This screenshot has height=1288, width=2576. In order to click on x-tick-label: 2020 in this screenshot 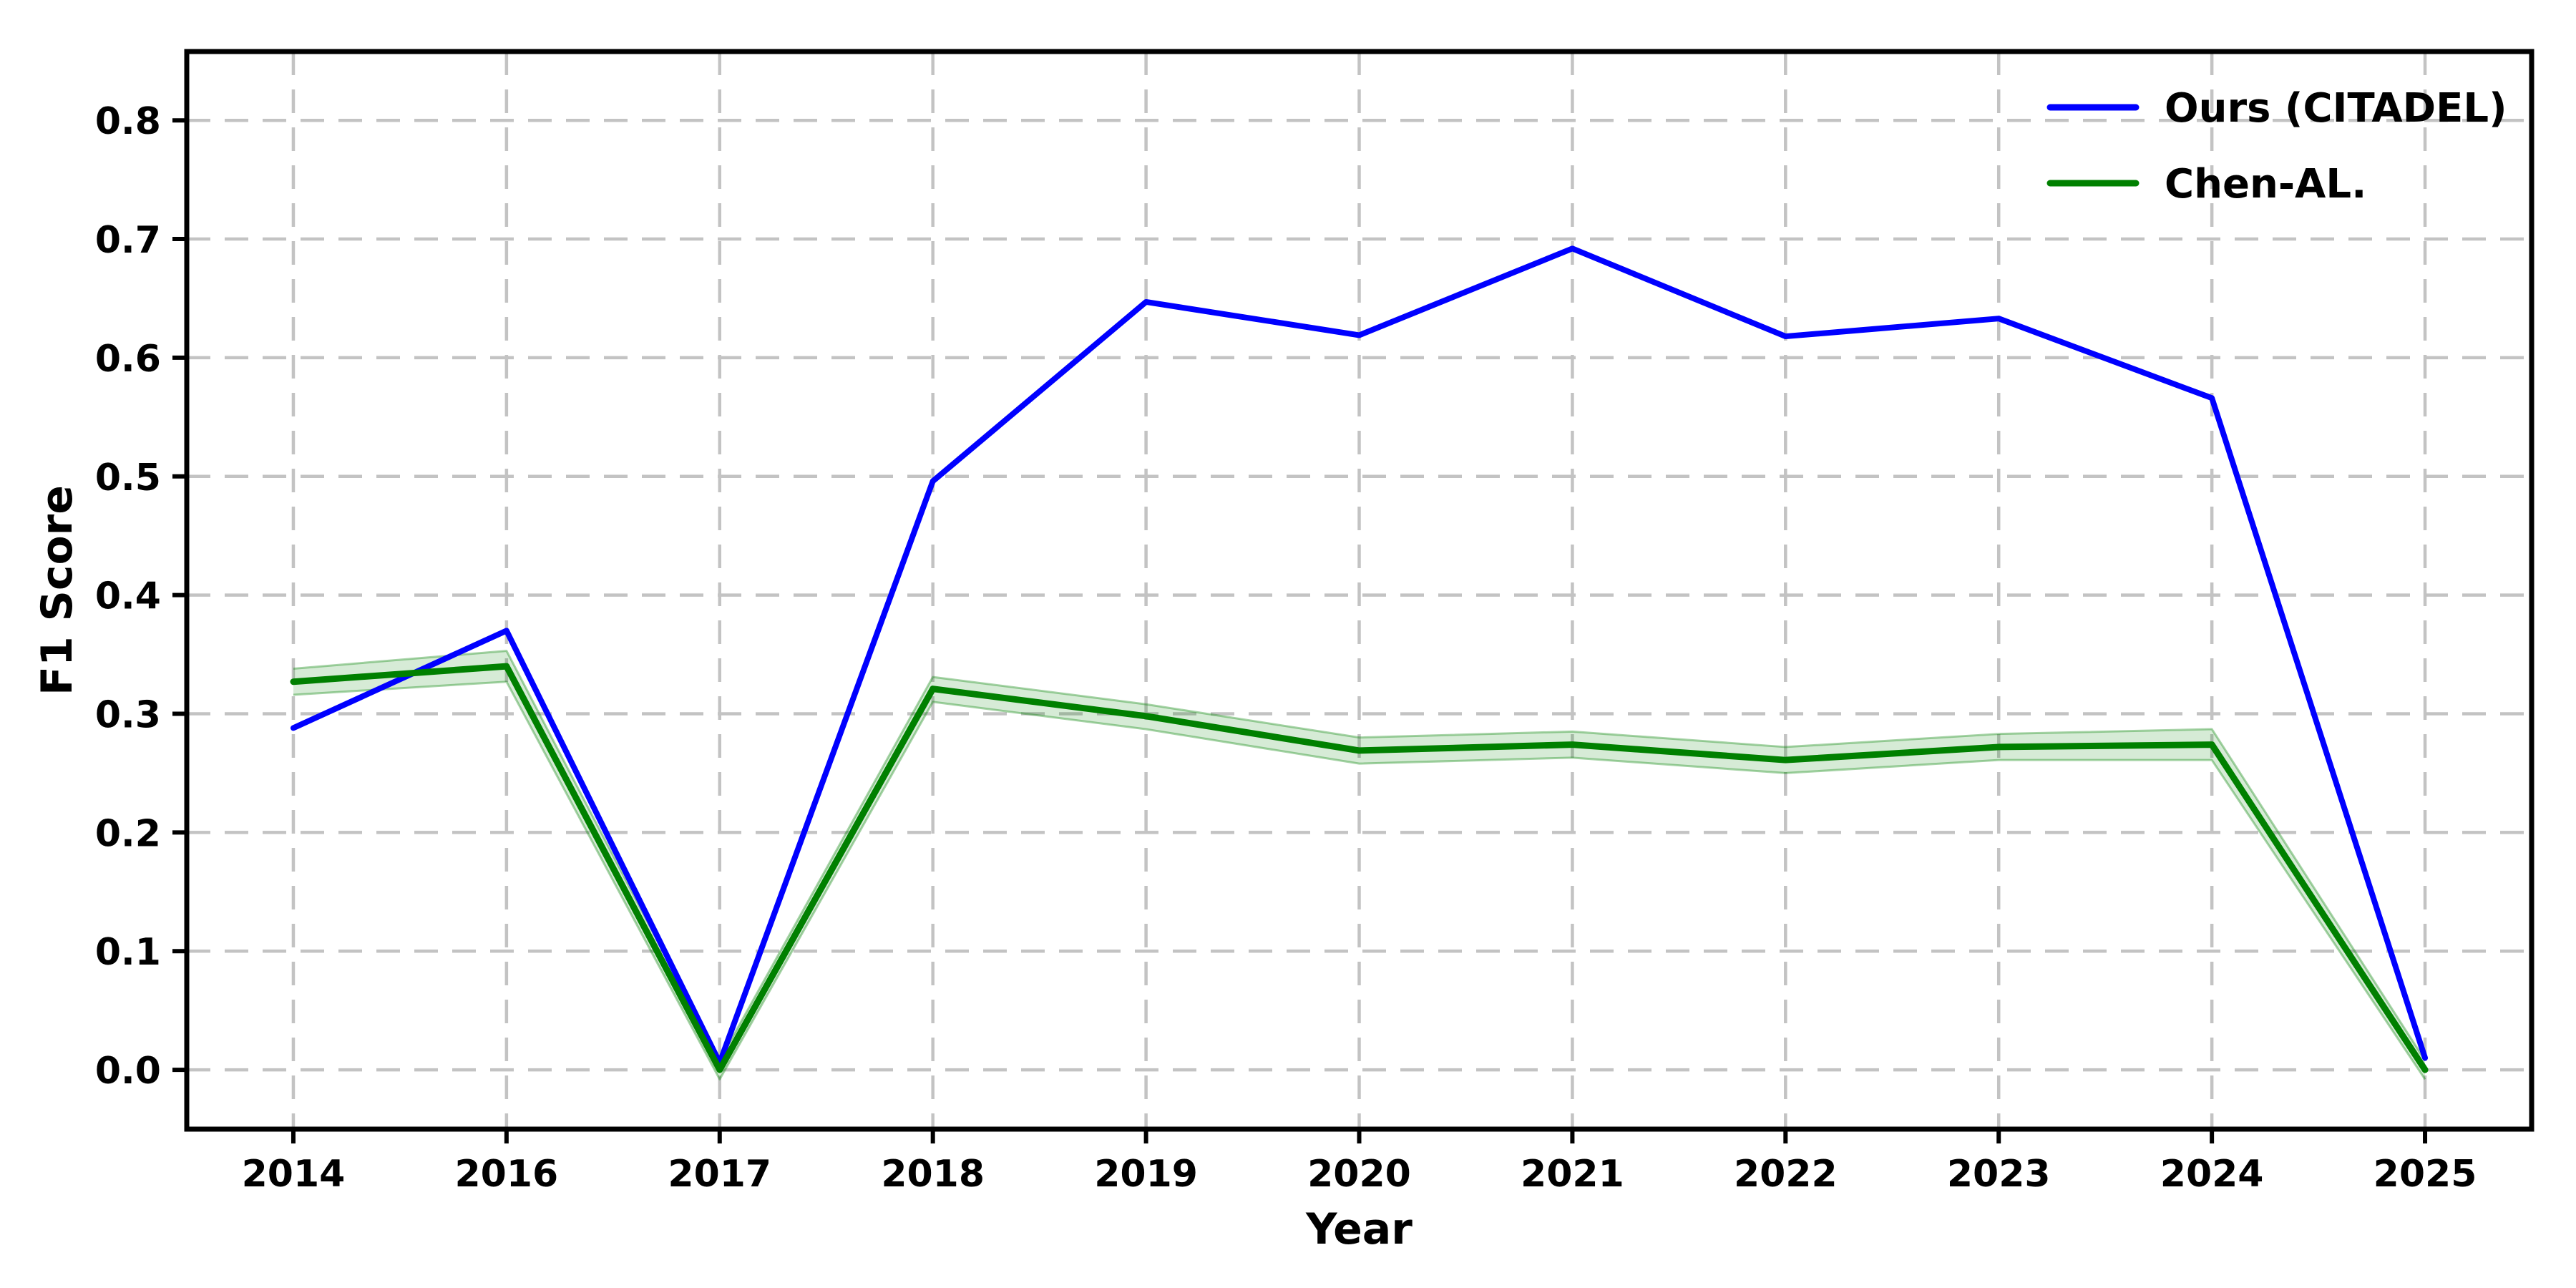, I will do `click(1359, 1174)`.